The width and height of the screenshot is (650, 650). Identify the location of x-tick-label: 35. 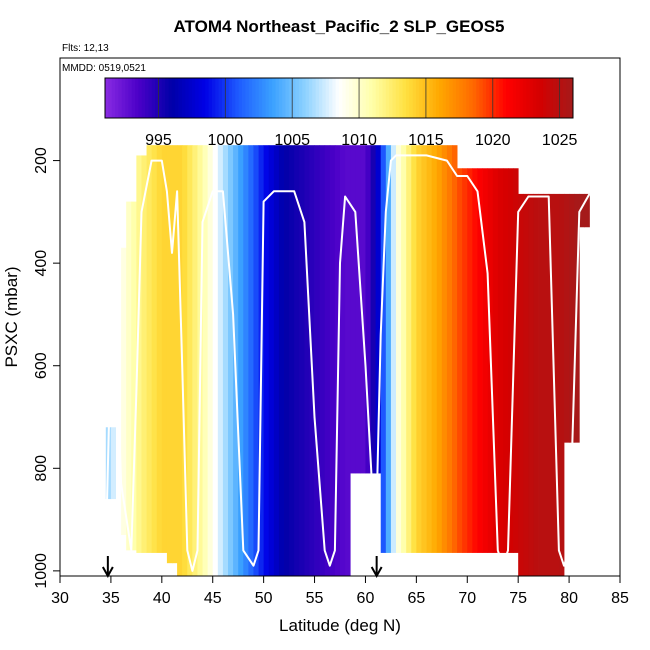
(111, 598).